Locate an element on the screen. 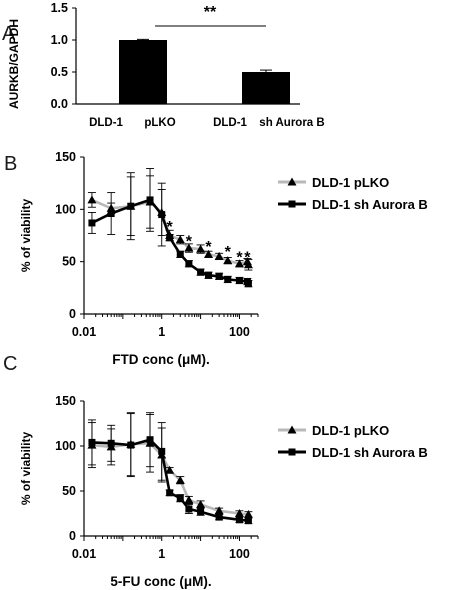 The width and height of the screenshot is (450, 590). series-line-plko is located at coordinates (170, 478).